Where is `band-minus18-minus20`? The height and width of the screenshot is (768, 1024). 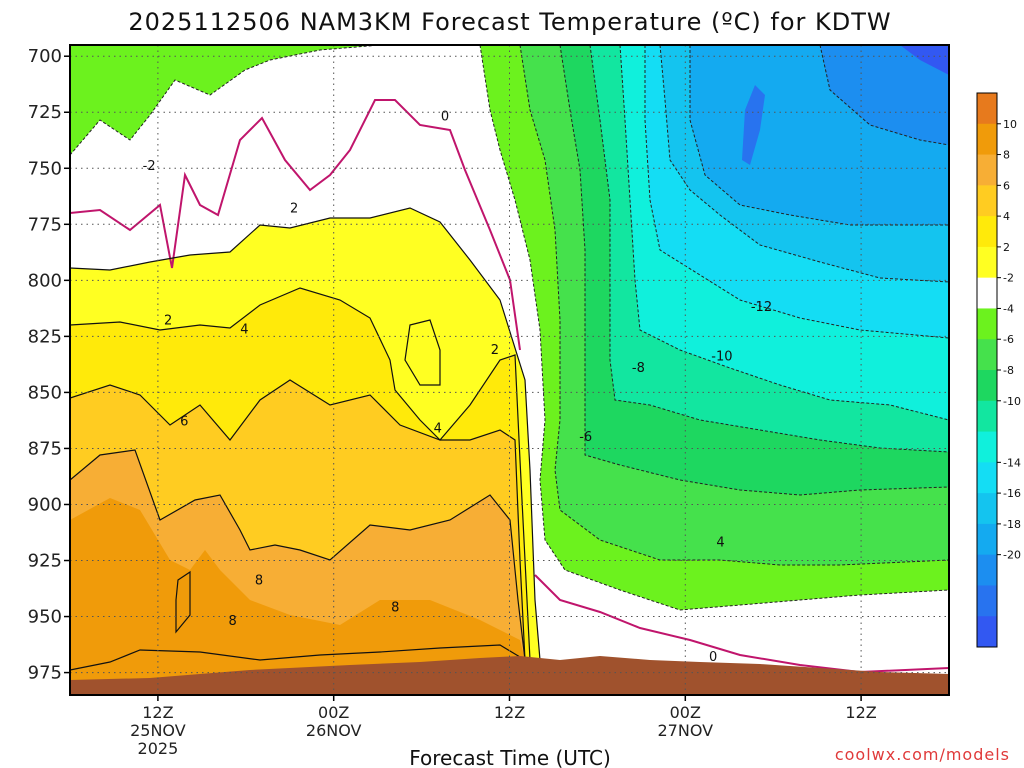
band-minus18-minus20 is located at coordinates (884, 95).